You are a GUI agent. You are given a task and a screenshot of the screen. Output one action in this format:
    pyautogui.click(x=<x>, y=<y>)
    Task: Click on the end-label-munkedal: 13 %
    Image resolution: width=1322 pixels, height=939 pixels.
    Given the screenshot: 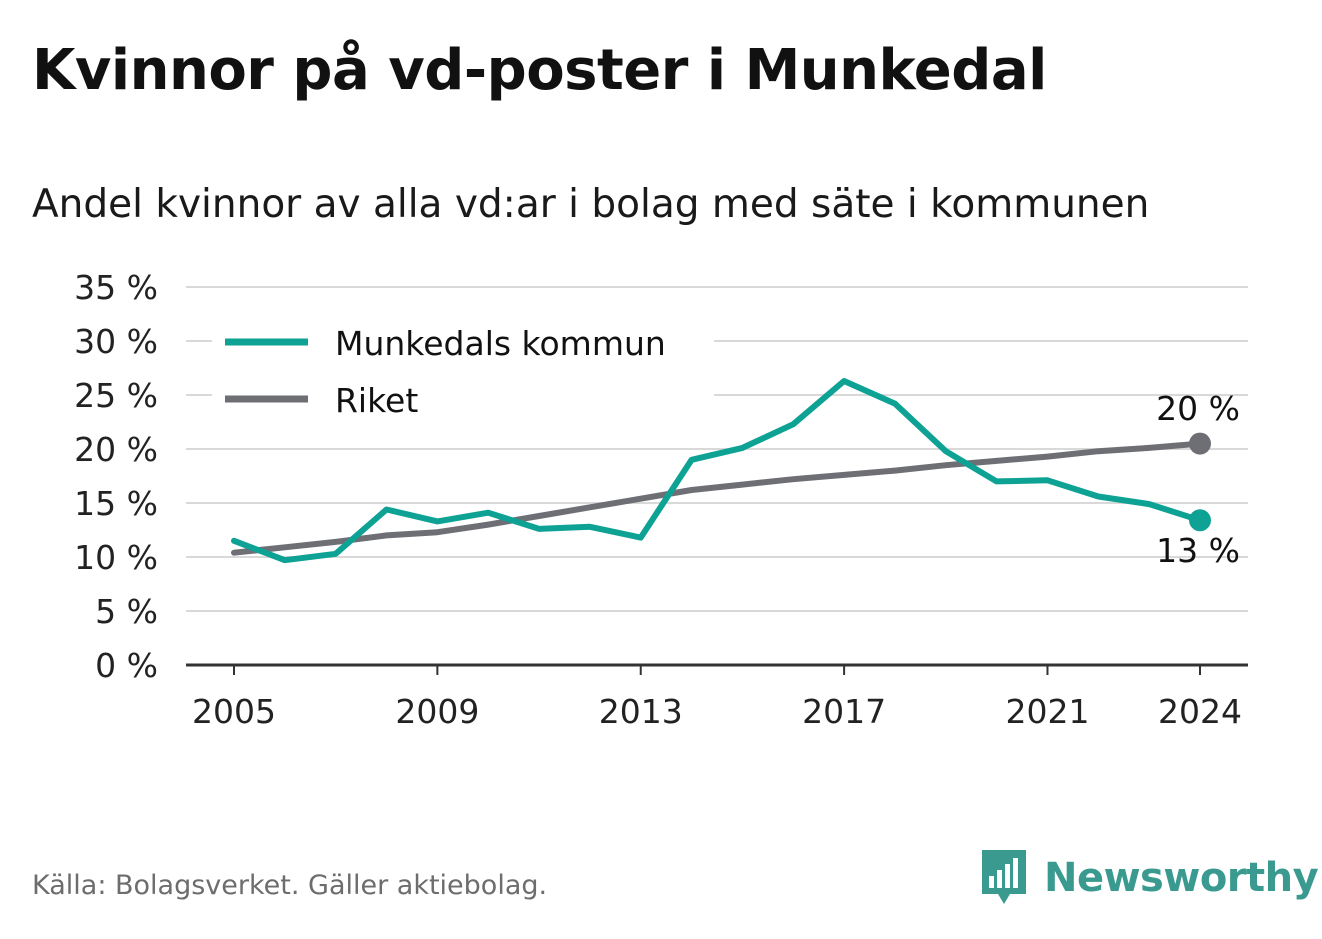 What is the action you would take?
    pyautogui.click(x=1198, y=550)
    